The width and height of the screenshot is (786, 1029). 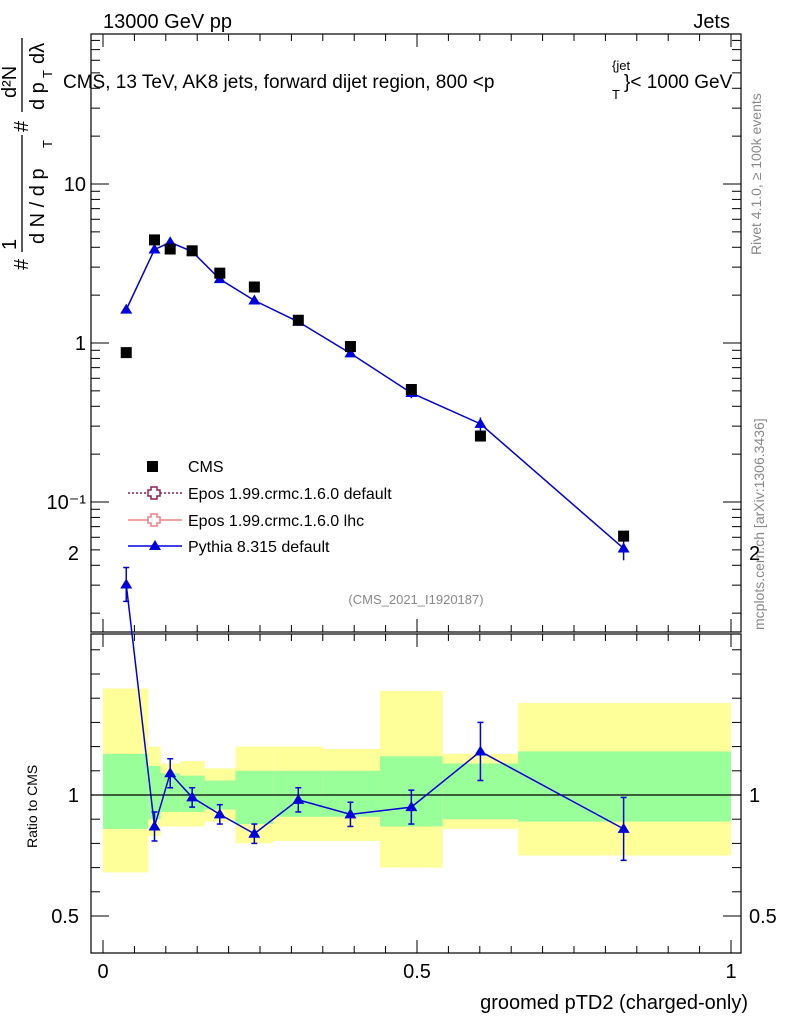 I want to click on legend-label-epos-lhc: Epos 1.99.crmc.1.6.0 lhc, so click(x=276, y=521).